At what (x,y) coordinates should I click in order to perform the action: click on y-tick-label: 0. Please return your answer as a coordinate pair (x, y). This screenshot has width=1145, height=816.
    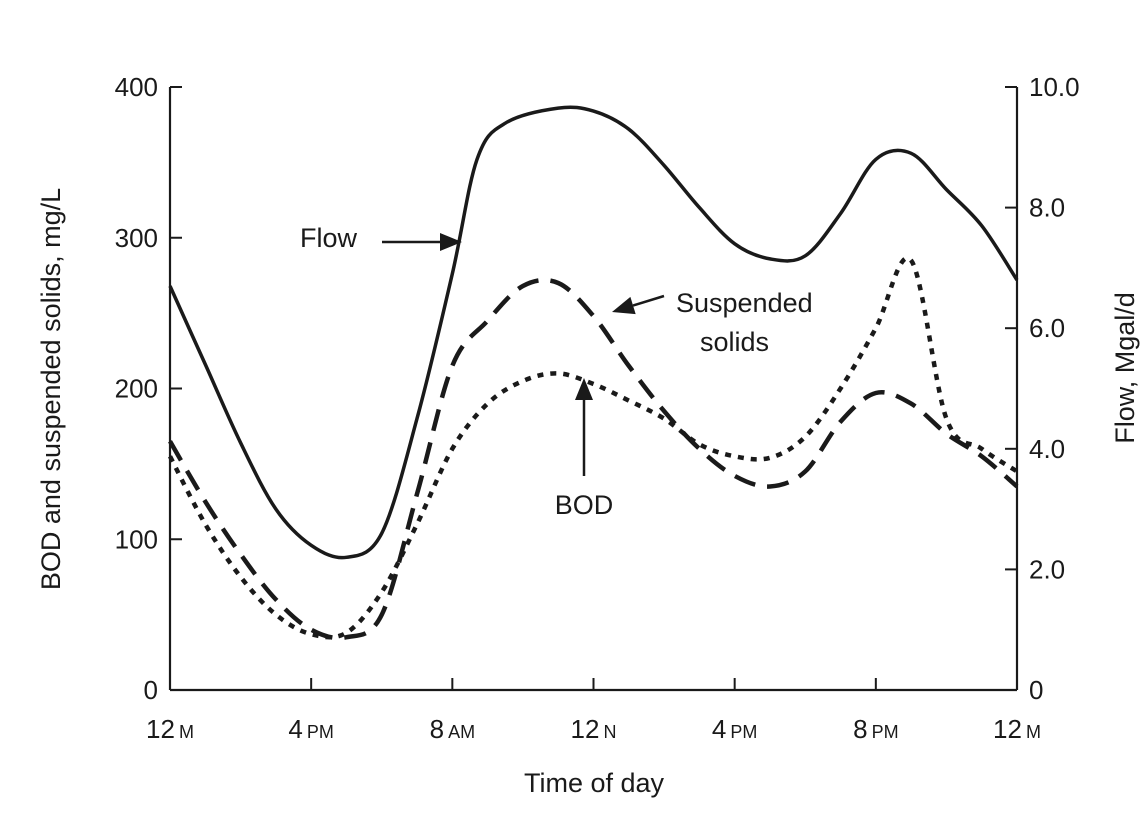
    Looking at the image, I should click on (151, 690).